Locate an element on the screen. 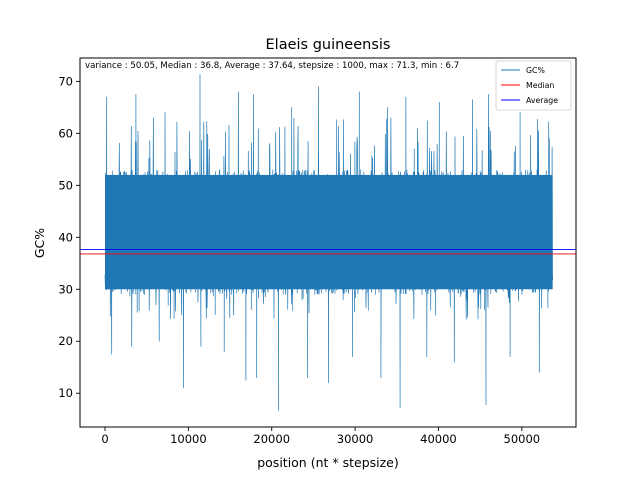 The image size is (640, 480). legend: GC% Median Average is located at coordinates (533, 85).